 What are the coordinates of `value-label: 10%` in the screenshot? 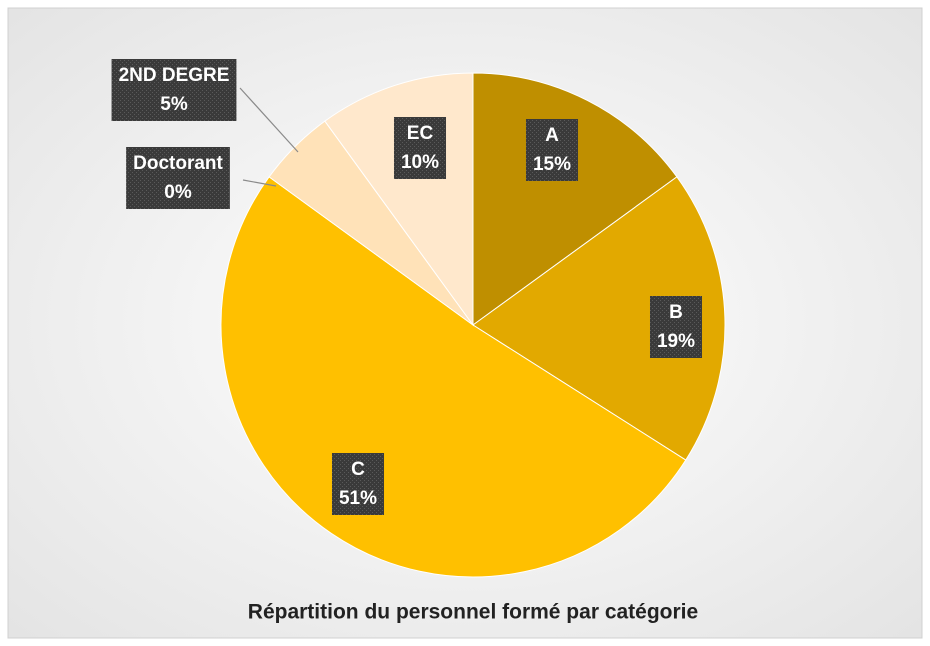 It's located at (420, 162).